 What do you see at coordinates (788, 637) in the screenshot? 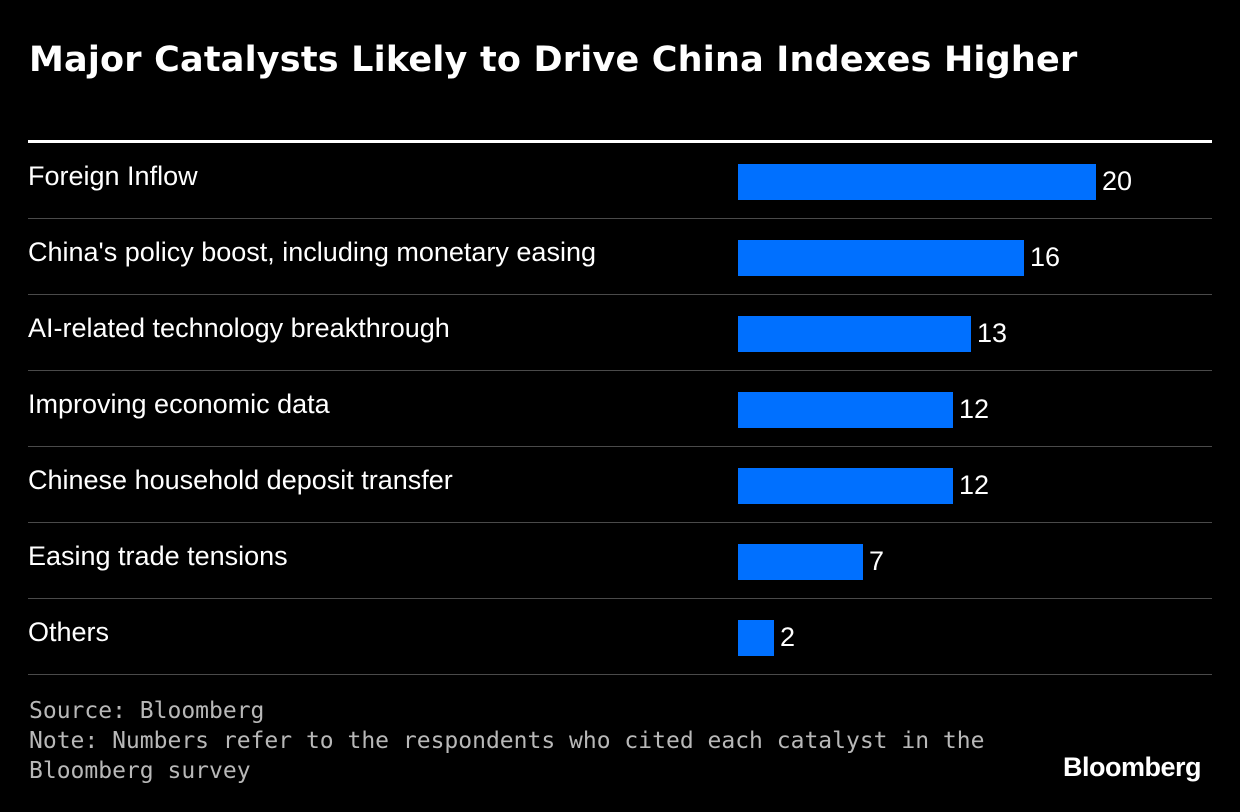
I see `value-label: 2` at bounding box center [788, 637].